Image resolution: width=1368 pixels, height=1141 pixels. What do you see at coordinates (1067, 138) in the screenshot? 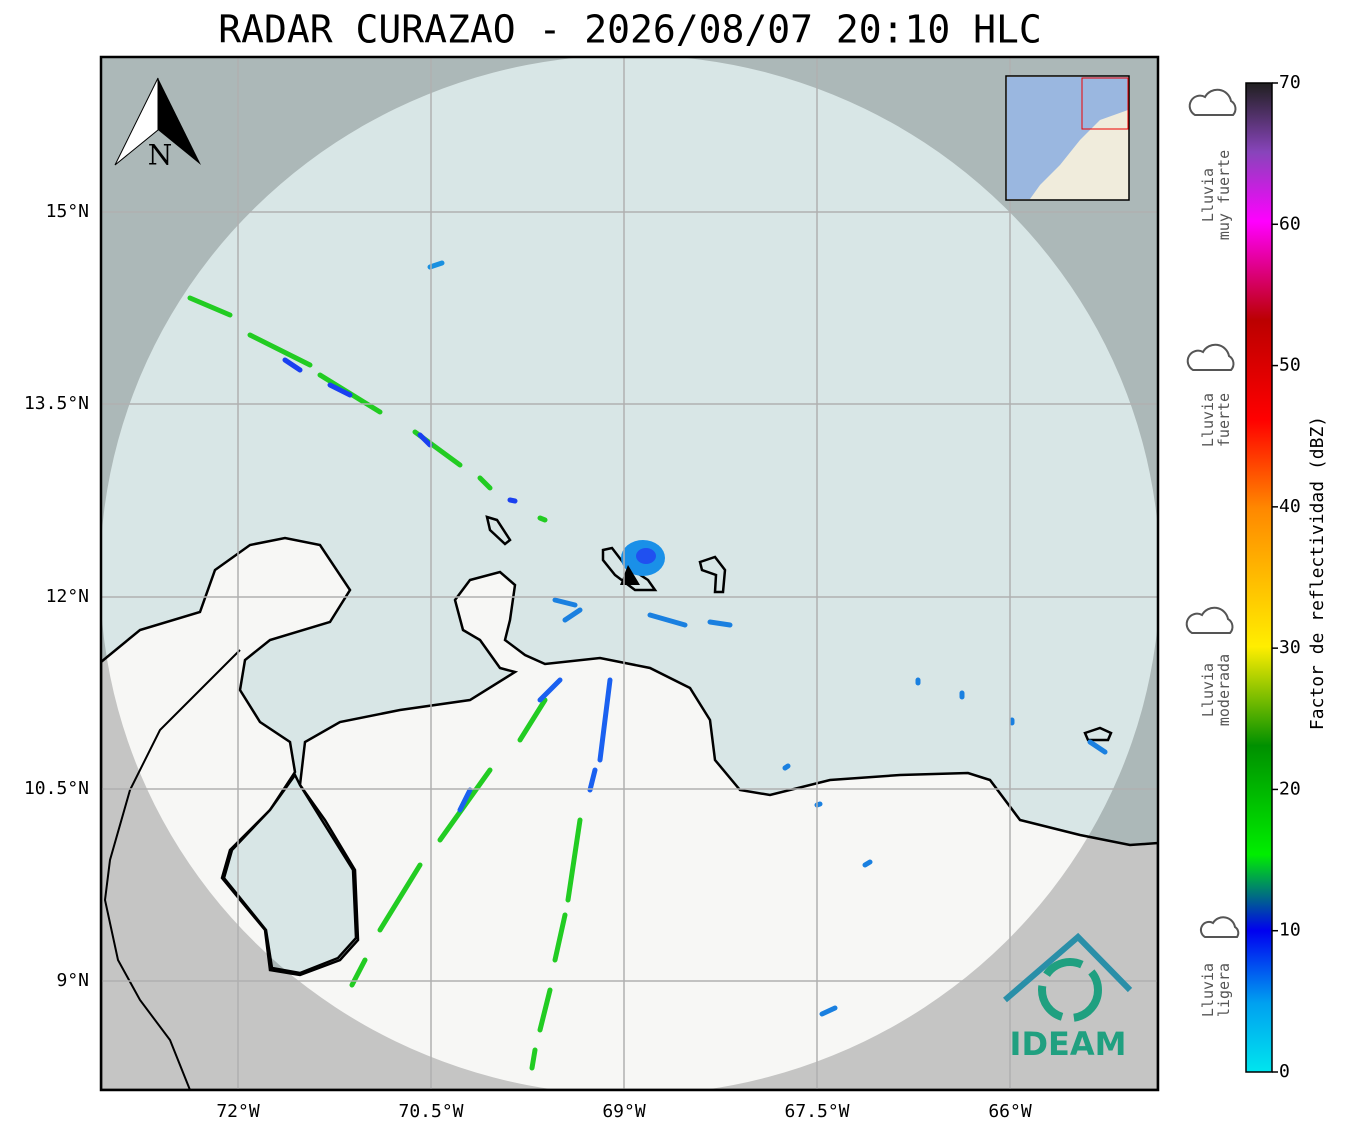
I see `inset-map` at bounding box center [1067, 138].